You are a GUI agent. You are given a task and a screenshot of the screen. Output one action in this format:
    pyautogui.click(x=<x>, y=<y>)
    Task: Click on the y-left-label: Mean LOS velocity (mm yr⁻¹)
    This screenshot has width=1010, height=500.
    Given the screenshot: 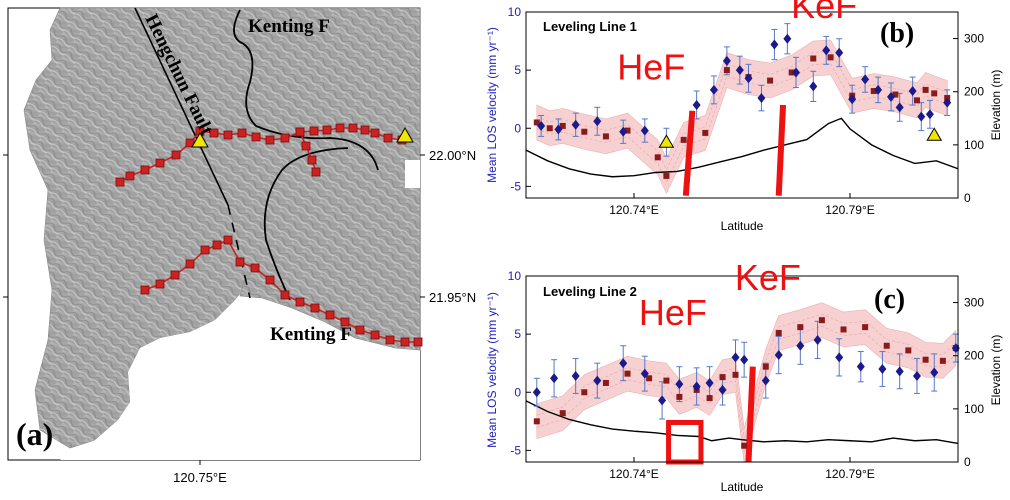 What is the action you would take?
    pyautogui.click(x=492, y=370)
    